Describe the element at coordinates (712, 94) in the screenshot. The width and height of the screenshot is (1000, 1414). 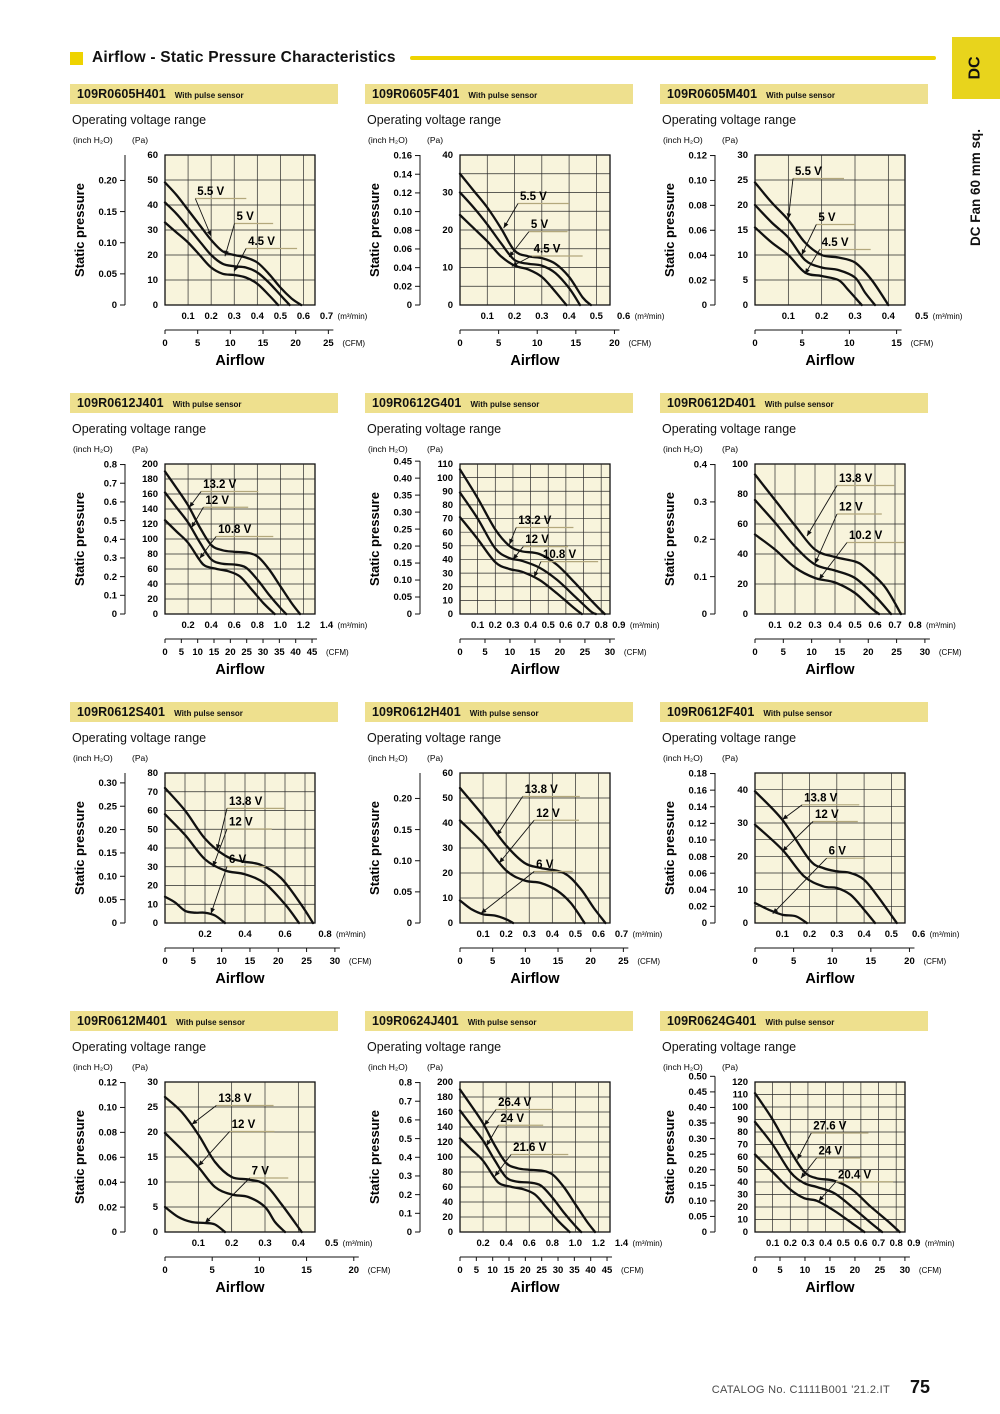
I see `model-number: 109R0605M401` at that location.